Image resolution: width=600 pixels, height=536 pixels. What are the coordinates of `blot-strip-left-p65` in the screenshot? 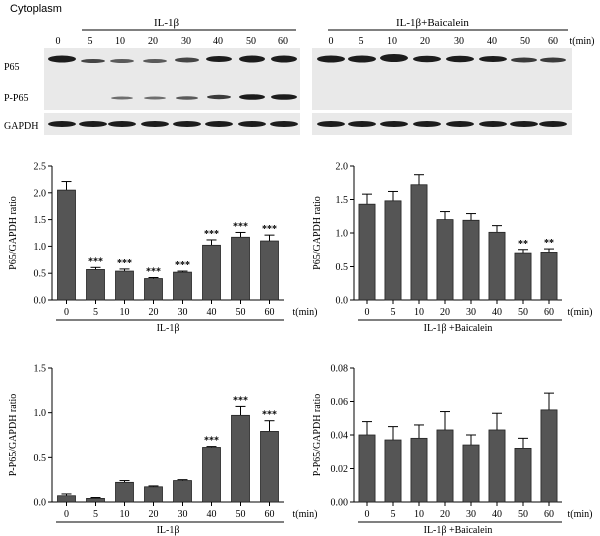 It's located at (172, 66).